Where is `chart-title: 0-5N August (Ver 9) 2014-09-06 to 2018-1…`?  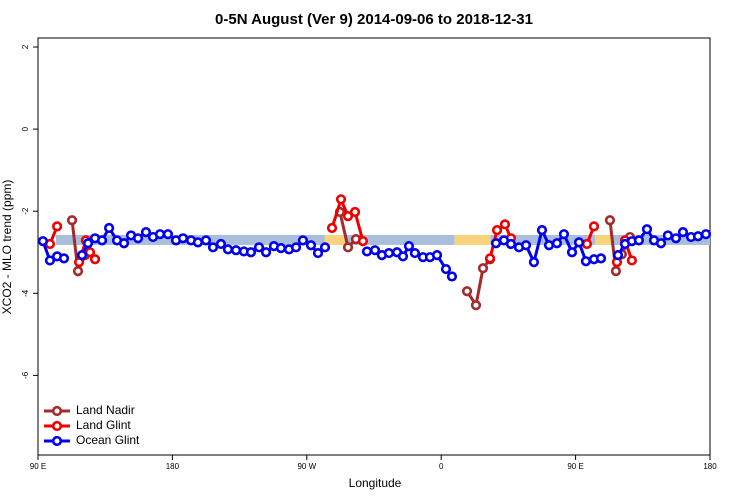
chart-title: 0-5N August (Ver 9) 2014-09-06 to 2018-1… is located at coordinates (374, 19).